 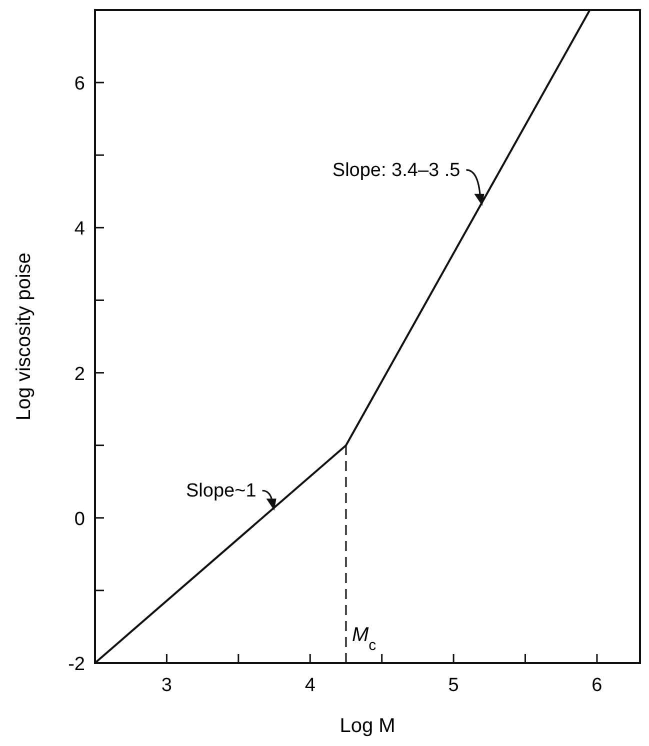 I want to click on x-tick-label: 5, so click(x=453, y=685).